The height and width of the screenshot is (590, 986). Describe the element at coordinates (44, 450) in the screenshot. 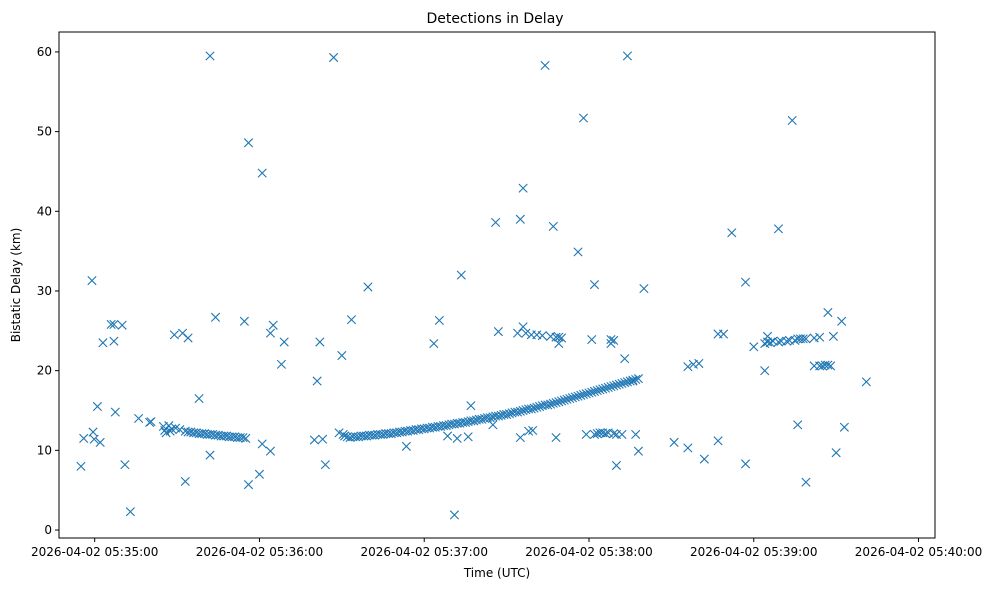

I see `y-tick-label: 10` at that location.